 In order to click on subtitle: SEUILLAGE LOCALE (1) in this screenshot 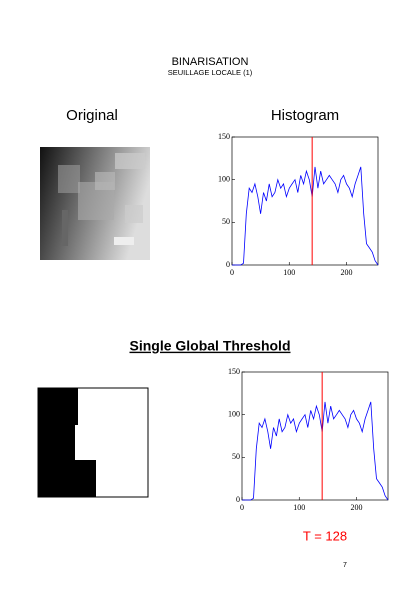, I will do `click(210, 72)`.